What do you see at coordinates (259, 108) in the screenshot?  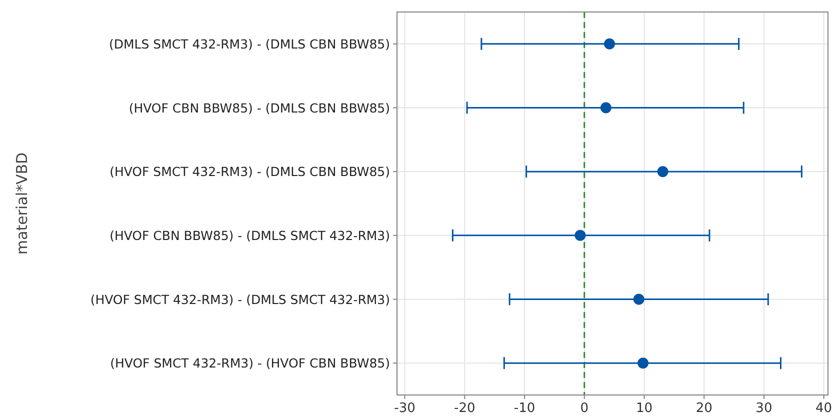 I see `y-tick-label: (HVOF CBN BBW85) - (DMLS CBN BBW85)` at bounding box center [259, 108].